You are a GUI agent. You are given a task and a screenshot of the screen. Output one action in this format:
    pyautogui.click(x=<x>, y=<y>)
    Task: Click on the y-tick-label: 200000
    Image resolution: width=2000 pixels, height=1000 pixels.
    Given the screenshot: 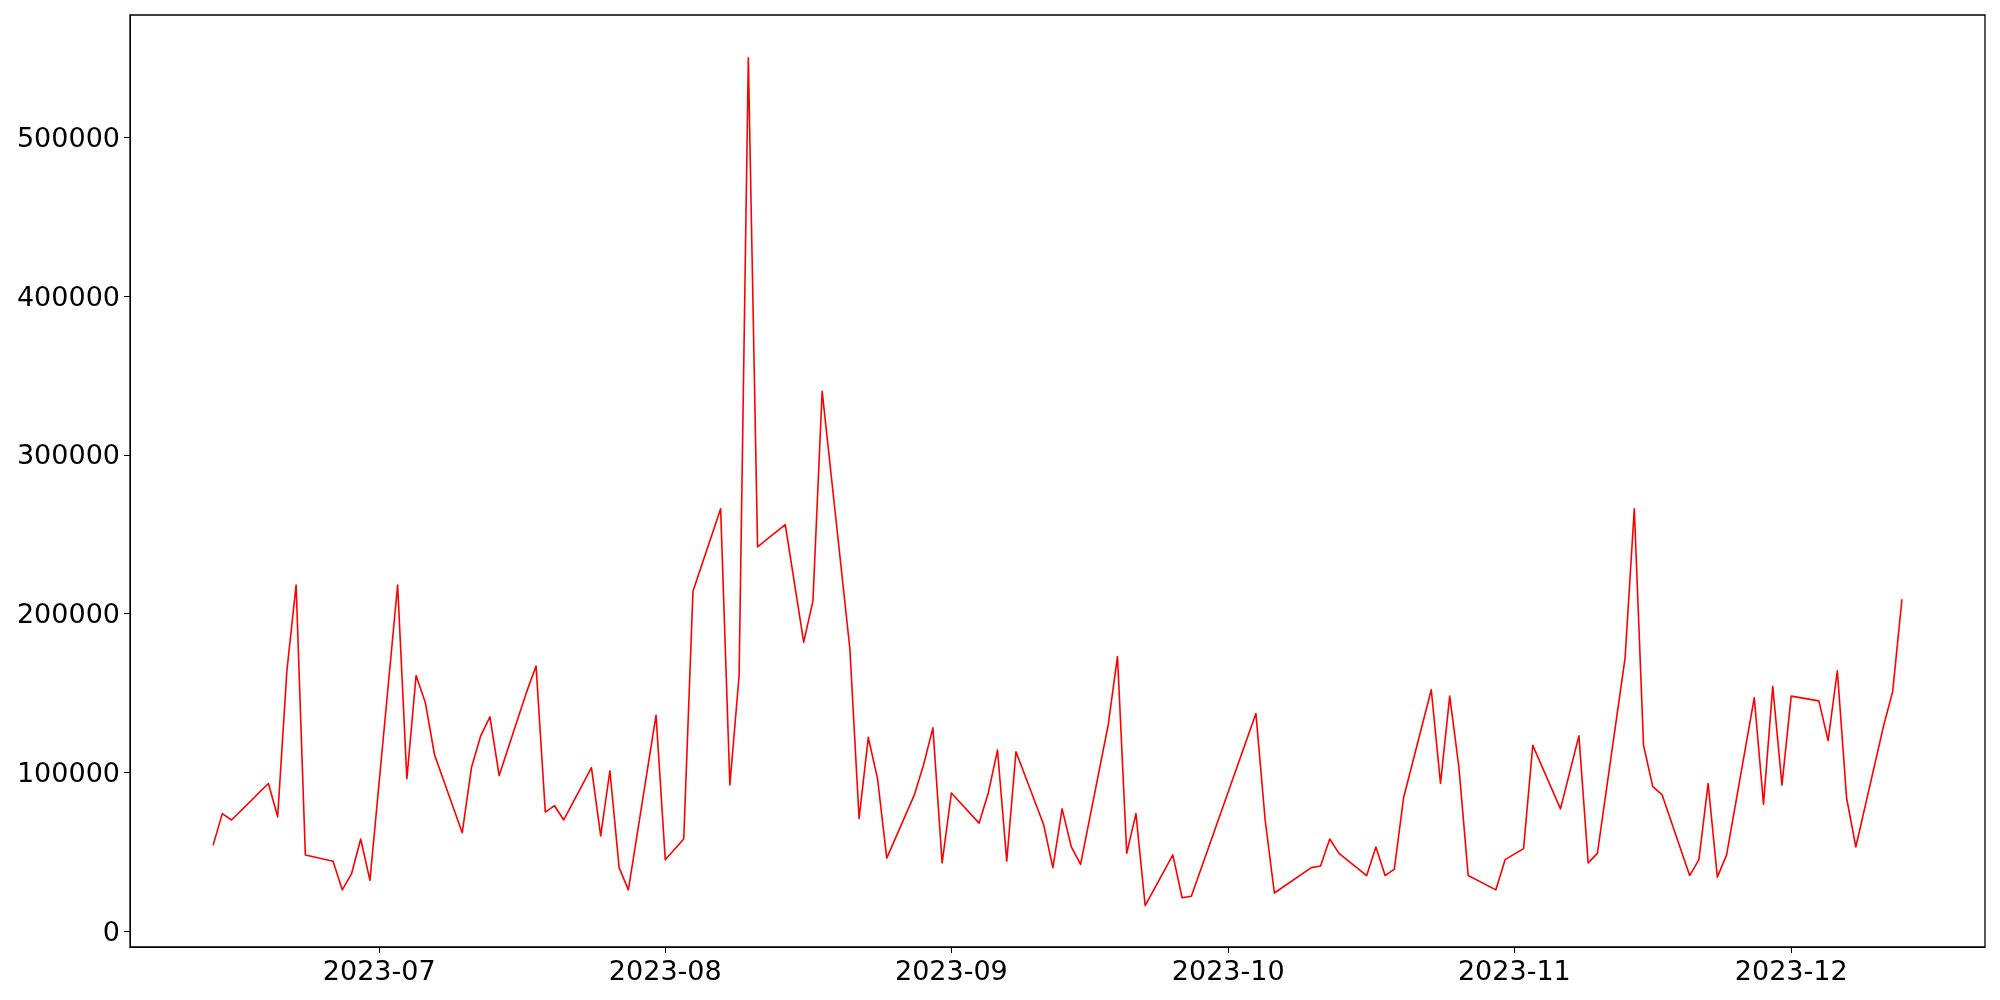 What is the action you would take?
    pyautogui.click(x=68, y=614)
    